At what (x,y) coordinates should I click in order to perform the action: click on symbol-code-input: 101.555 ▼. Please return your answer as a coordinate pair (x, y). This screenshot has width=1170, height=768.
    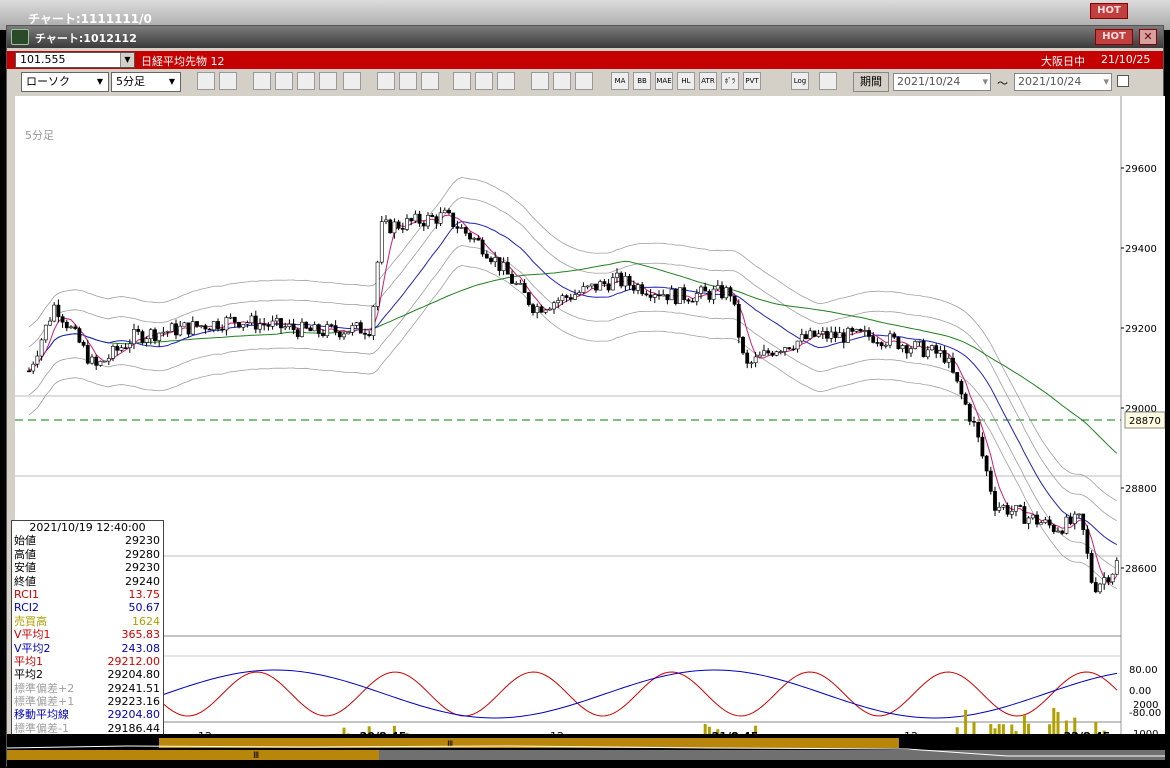
    Looking at the image, I should click on (75, 60).